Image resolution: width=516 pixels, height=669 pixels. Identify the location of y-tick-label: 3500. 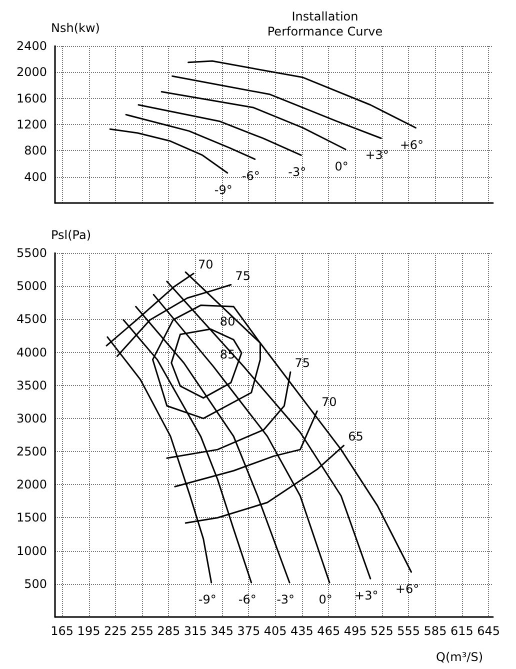
(31, 385).